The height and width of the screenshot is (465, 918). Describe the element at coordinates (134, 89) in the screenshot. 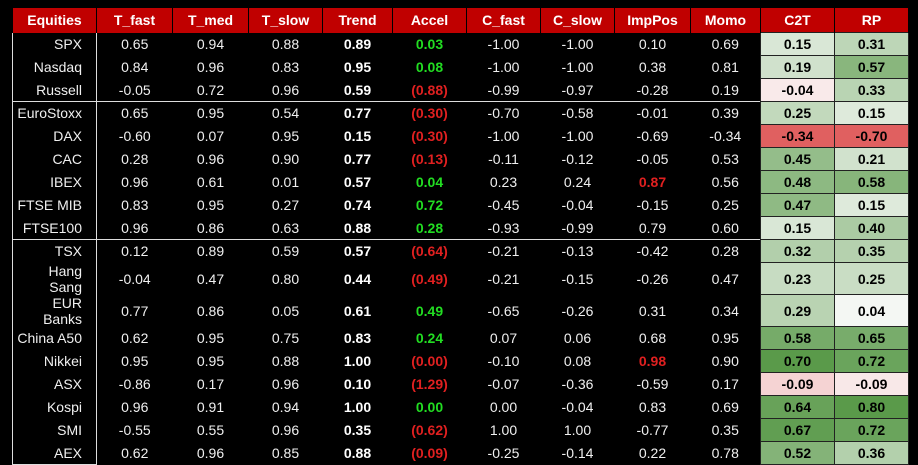

I see `cell: -0.05` at that location.